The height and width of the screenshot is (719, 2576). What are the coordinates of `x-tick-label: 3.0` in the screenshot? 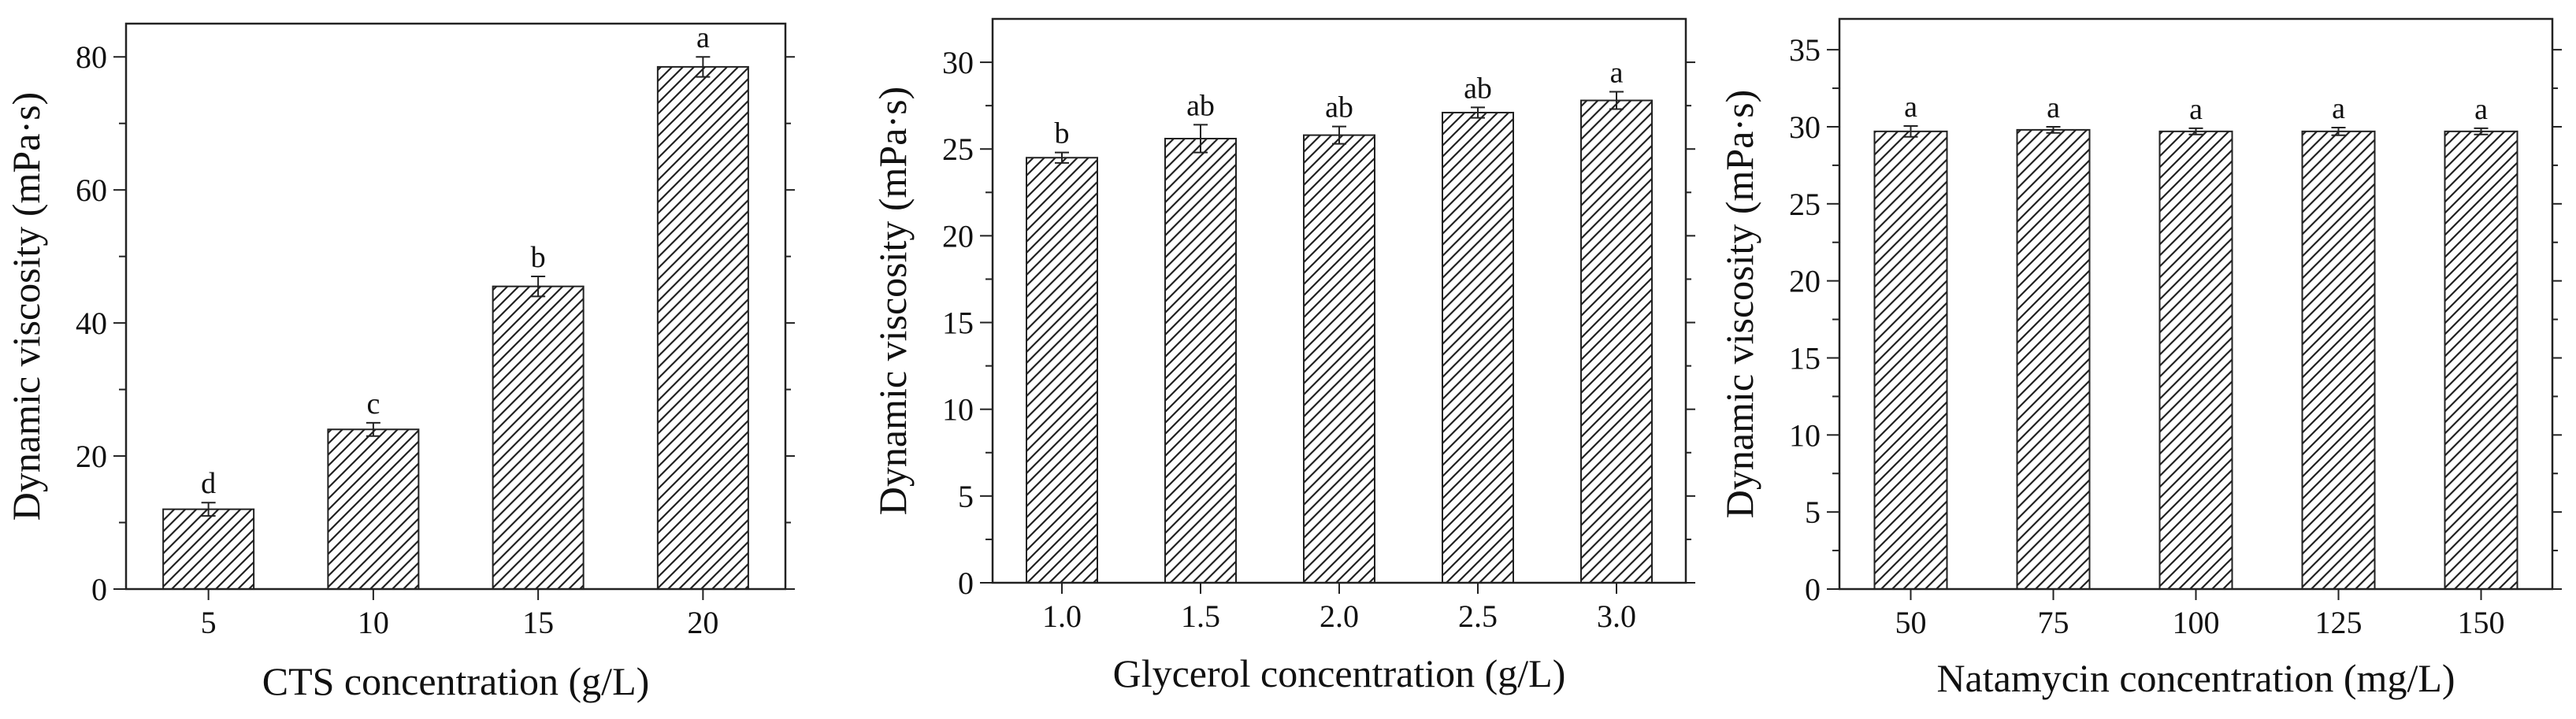 It's located at (1616, 616).